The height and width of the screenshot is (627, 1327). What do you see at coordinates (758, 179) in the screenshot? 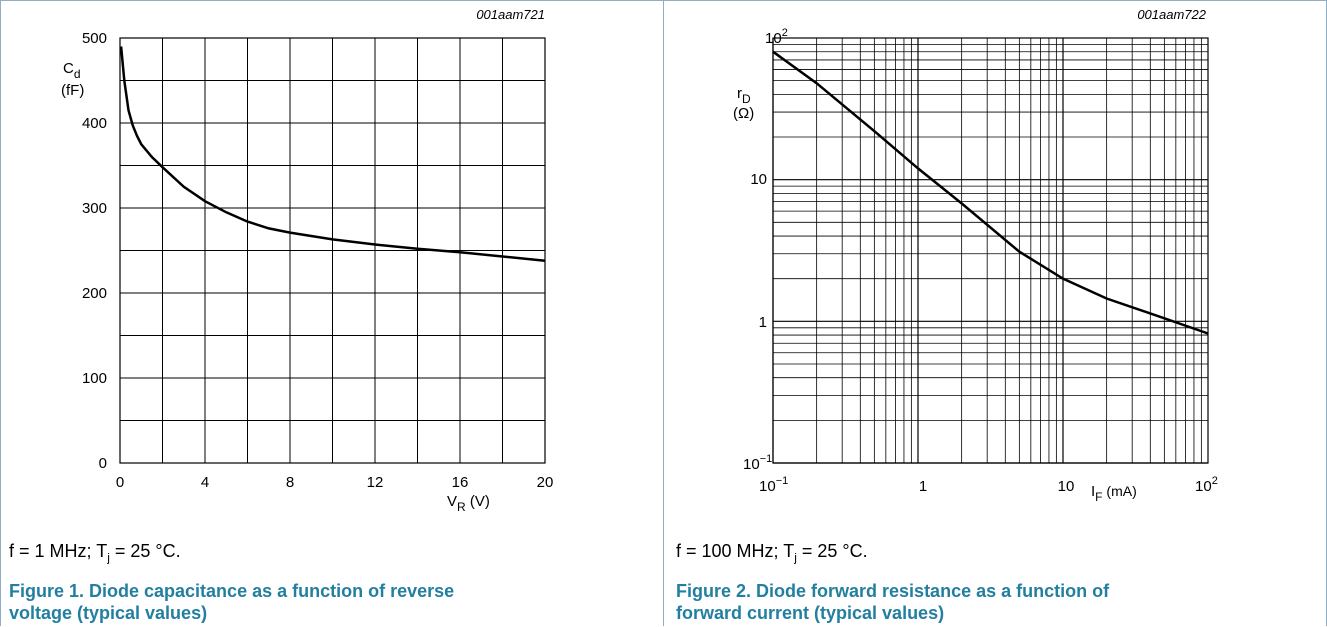
I see `chart2-ytick-10: 10` at bounding box center [758, 179].